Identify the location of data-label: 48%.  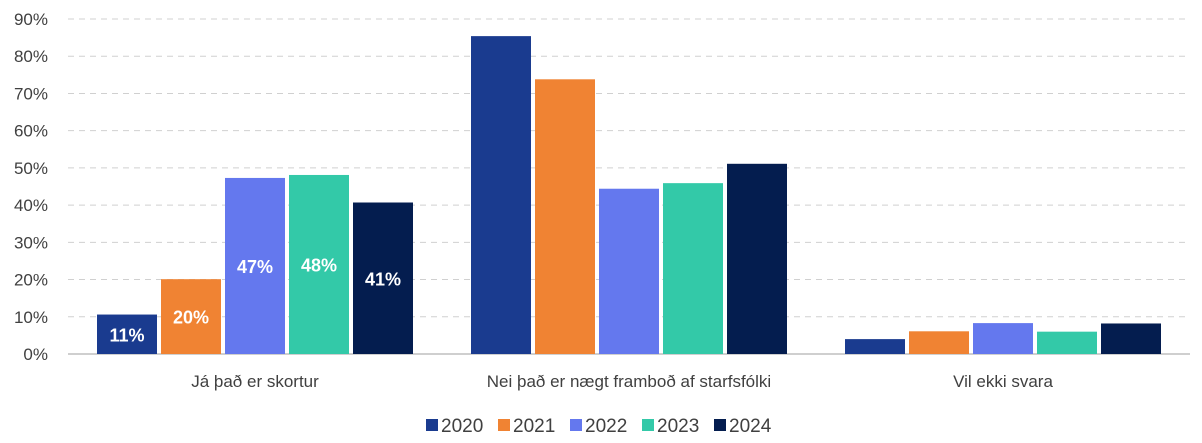
(319, 265).